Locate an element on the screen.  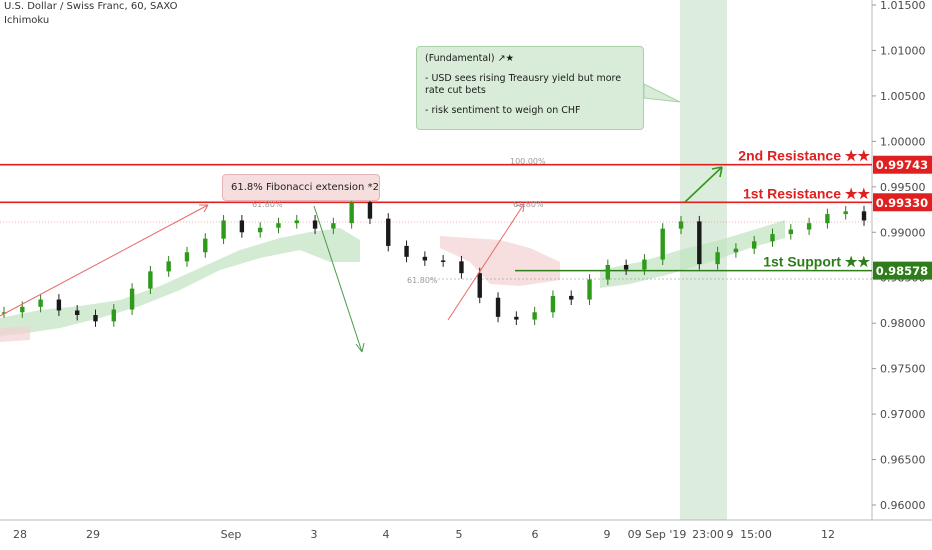
x-tick-label: 09 Sep '19 is located at coordinates (657, 534).